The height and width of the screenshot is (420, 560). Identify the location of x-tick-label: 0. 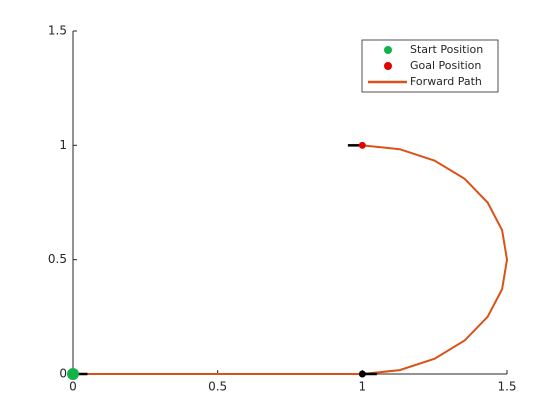
(73, 387).